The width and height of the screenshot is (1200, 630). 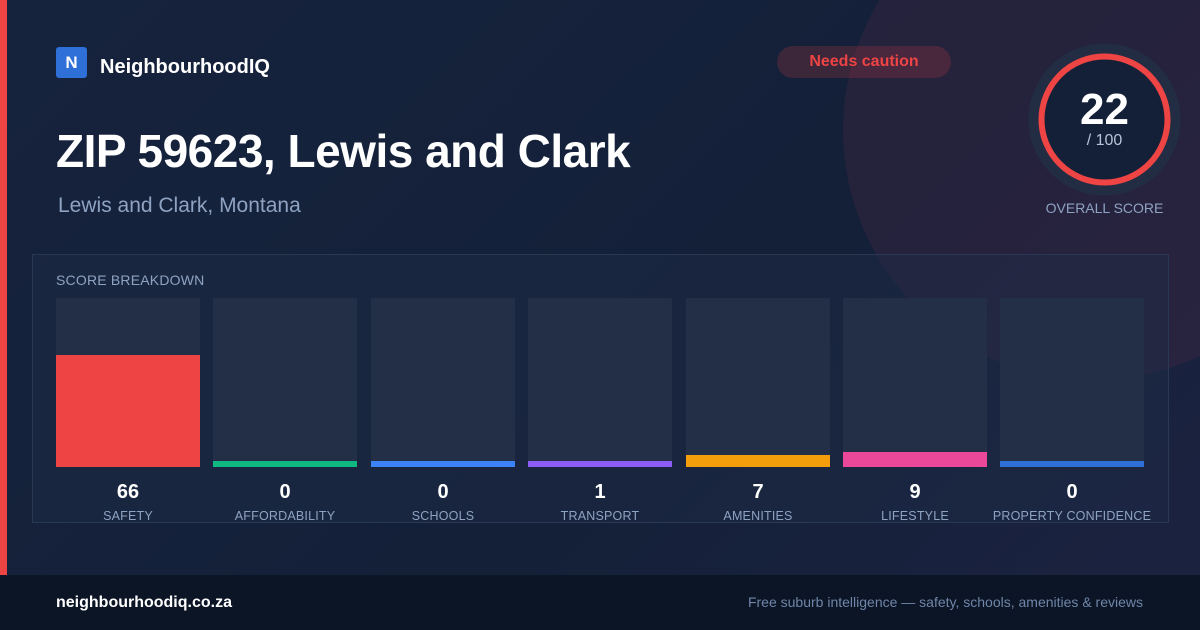 I want to click on bar-category-label: SAFETY, so click(x=128, y=516).